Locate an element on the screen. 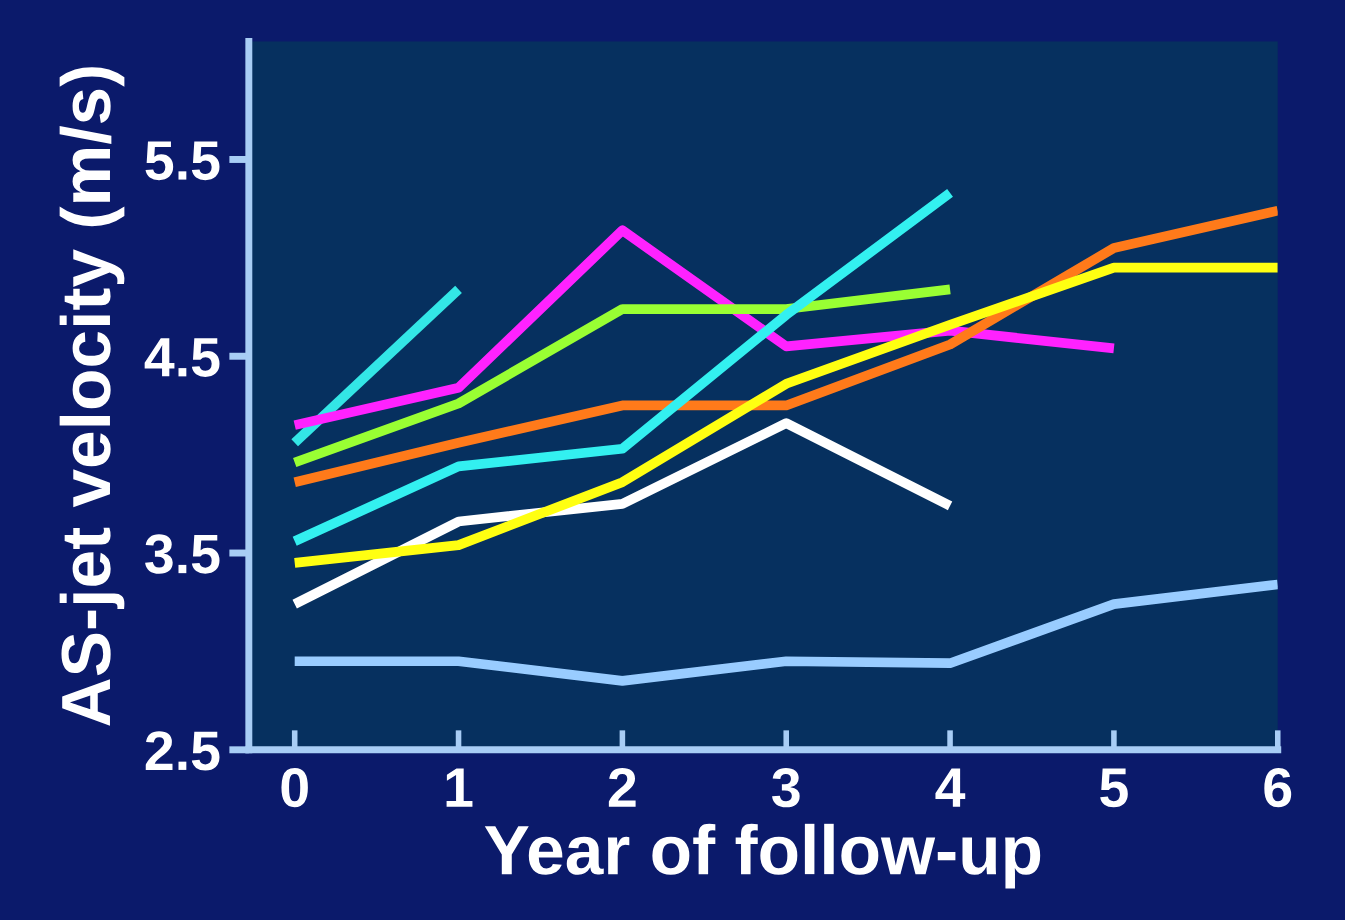 The width and height of the screenshot is (1345, 920). x-axis-title: Year of follow-up is located at coordinates (762, 856).